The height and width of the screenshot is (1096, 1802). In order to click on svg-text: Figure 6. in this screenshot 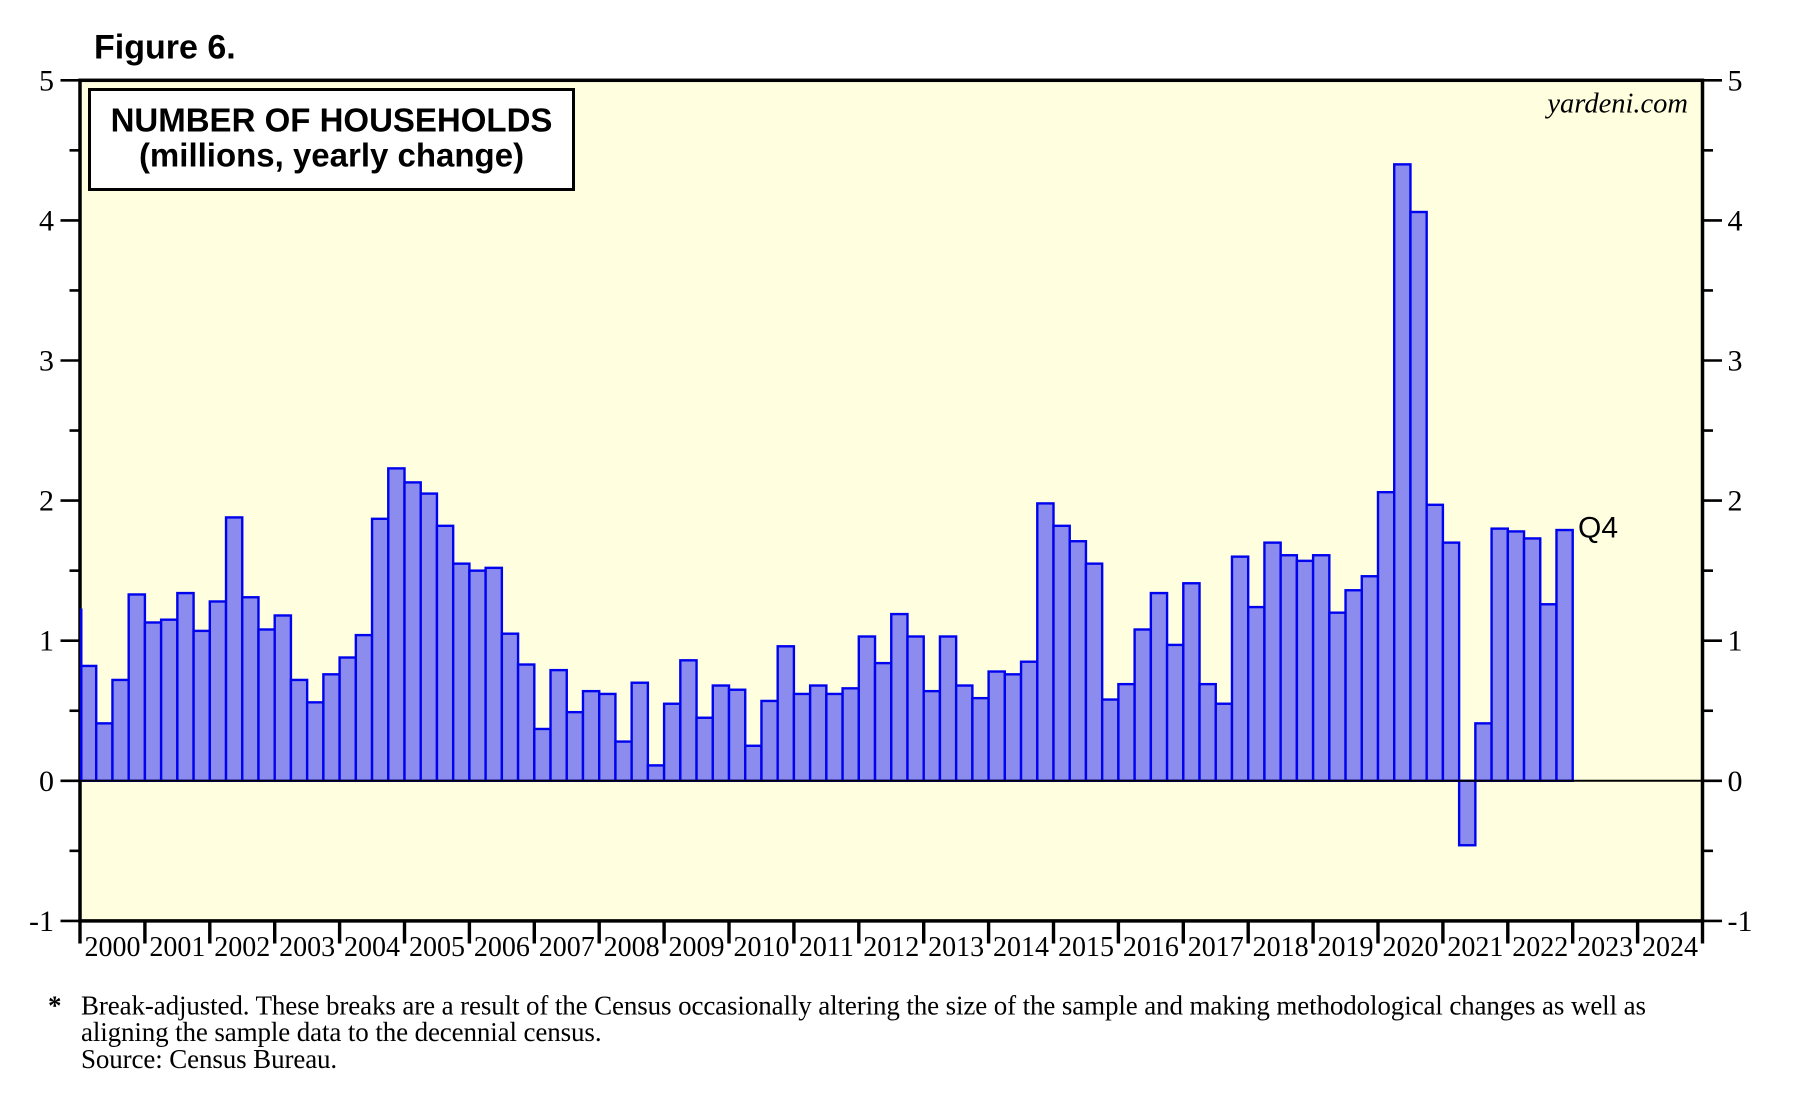, I will do `click(165, 48)`.